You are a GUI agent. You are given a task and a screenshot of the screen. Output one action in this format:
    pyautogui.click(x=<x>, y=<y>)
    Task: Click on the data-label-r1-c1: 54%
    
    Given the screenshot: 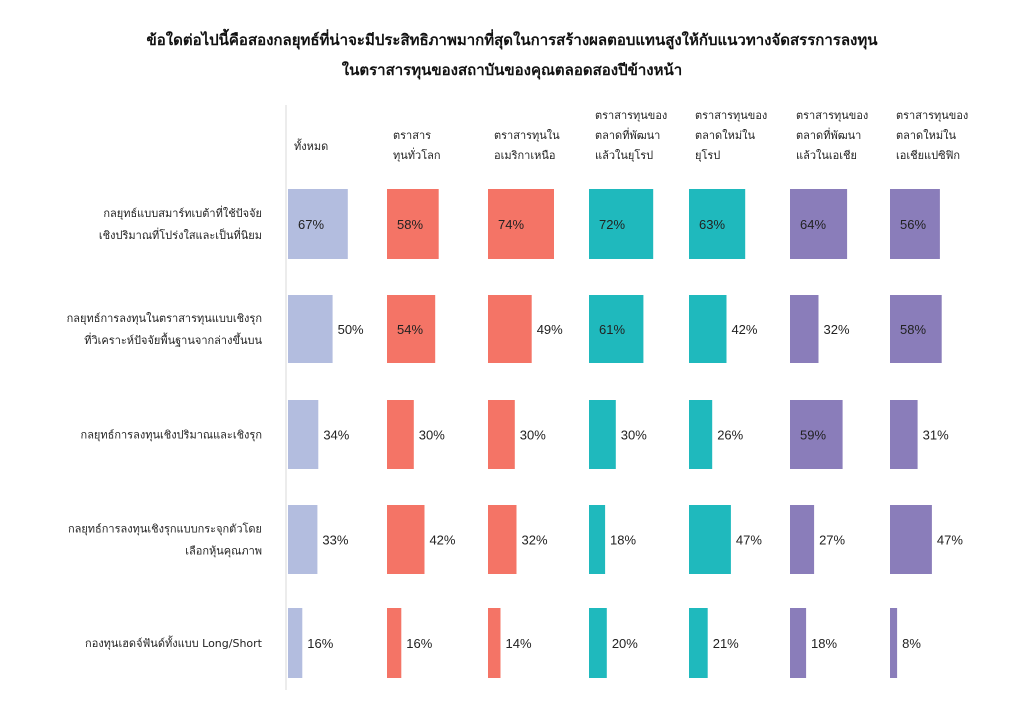 What is the action you would take?
    pyautogui.click(x=410, y=329)
    